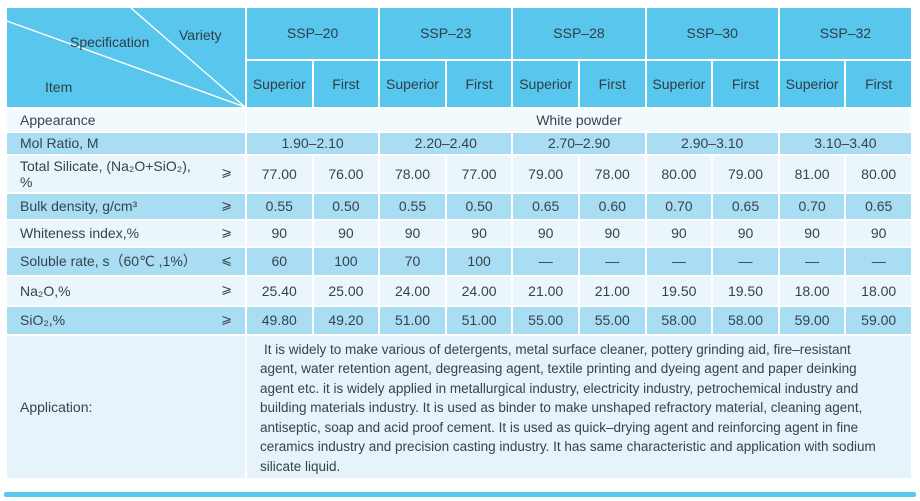  I want to click on header-group-ssp-20: SSP–20, so click(313, 33).